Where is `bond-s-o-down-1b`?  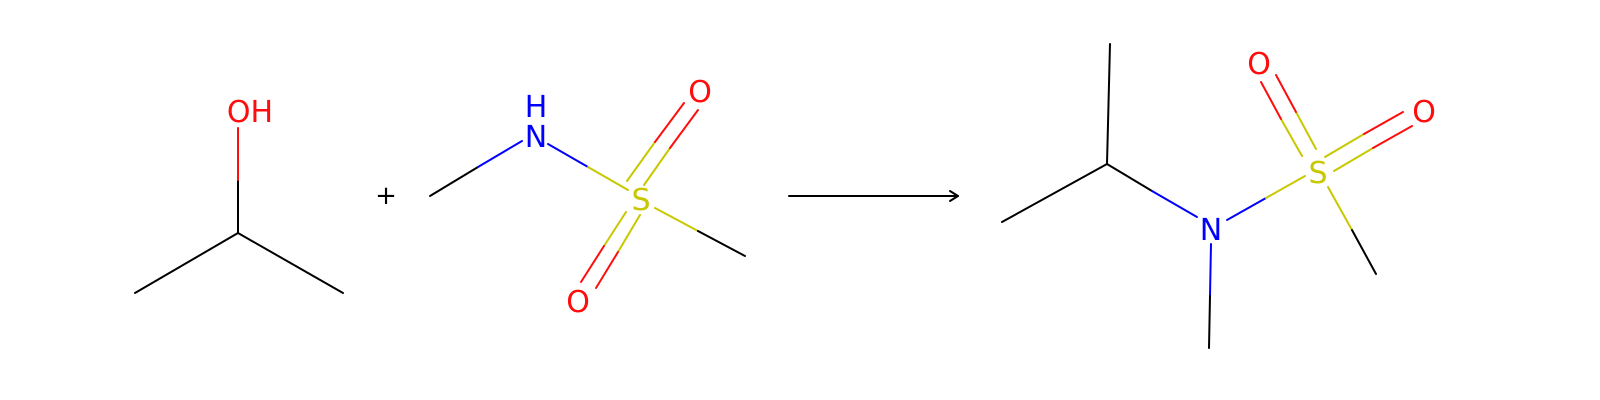
bond-s-o-down-1b is located at coordinates (592, 264).